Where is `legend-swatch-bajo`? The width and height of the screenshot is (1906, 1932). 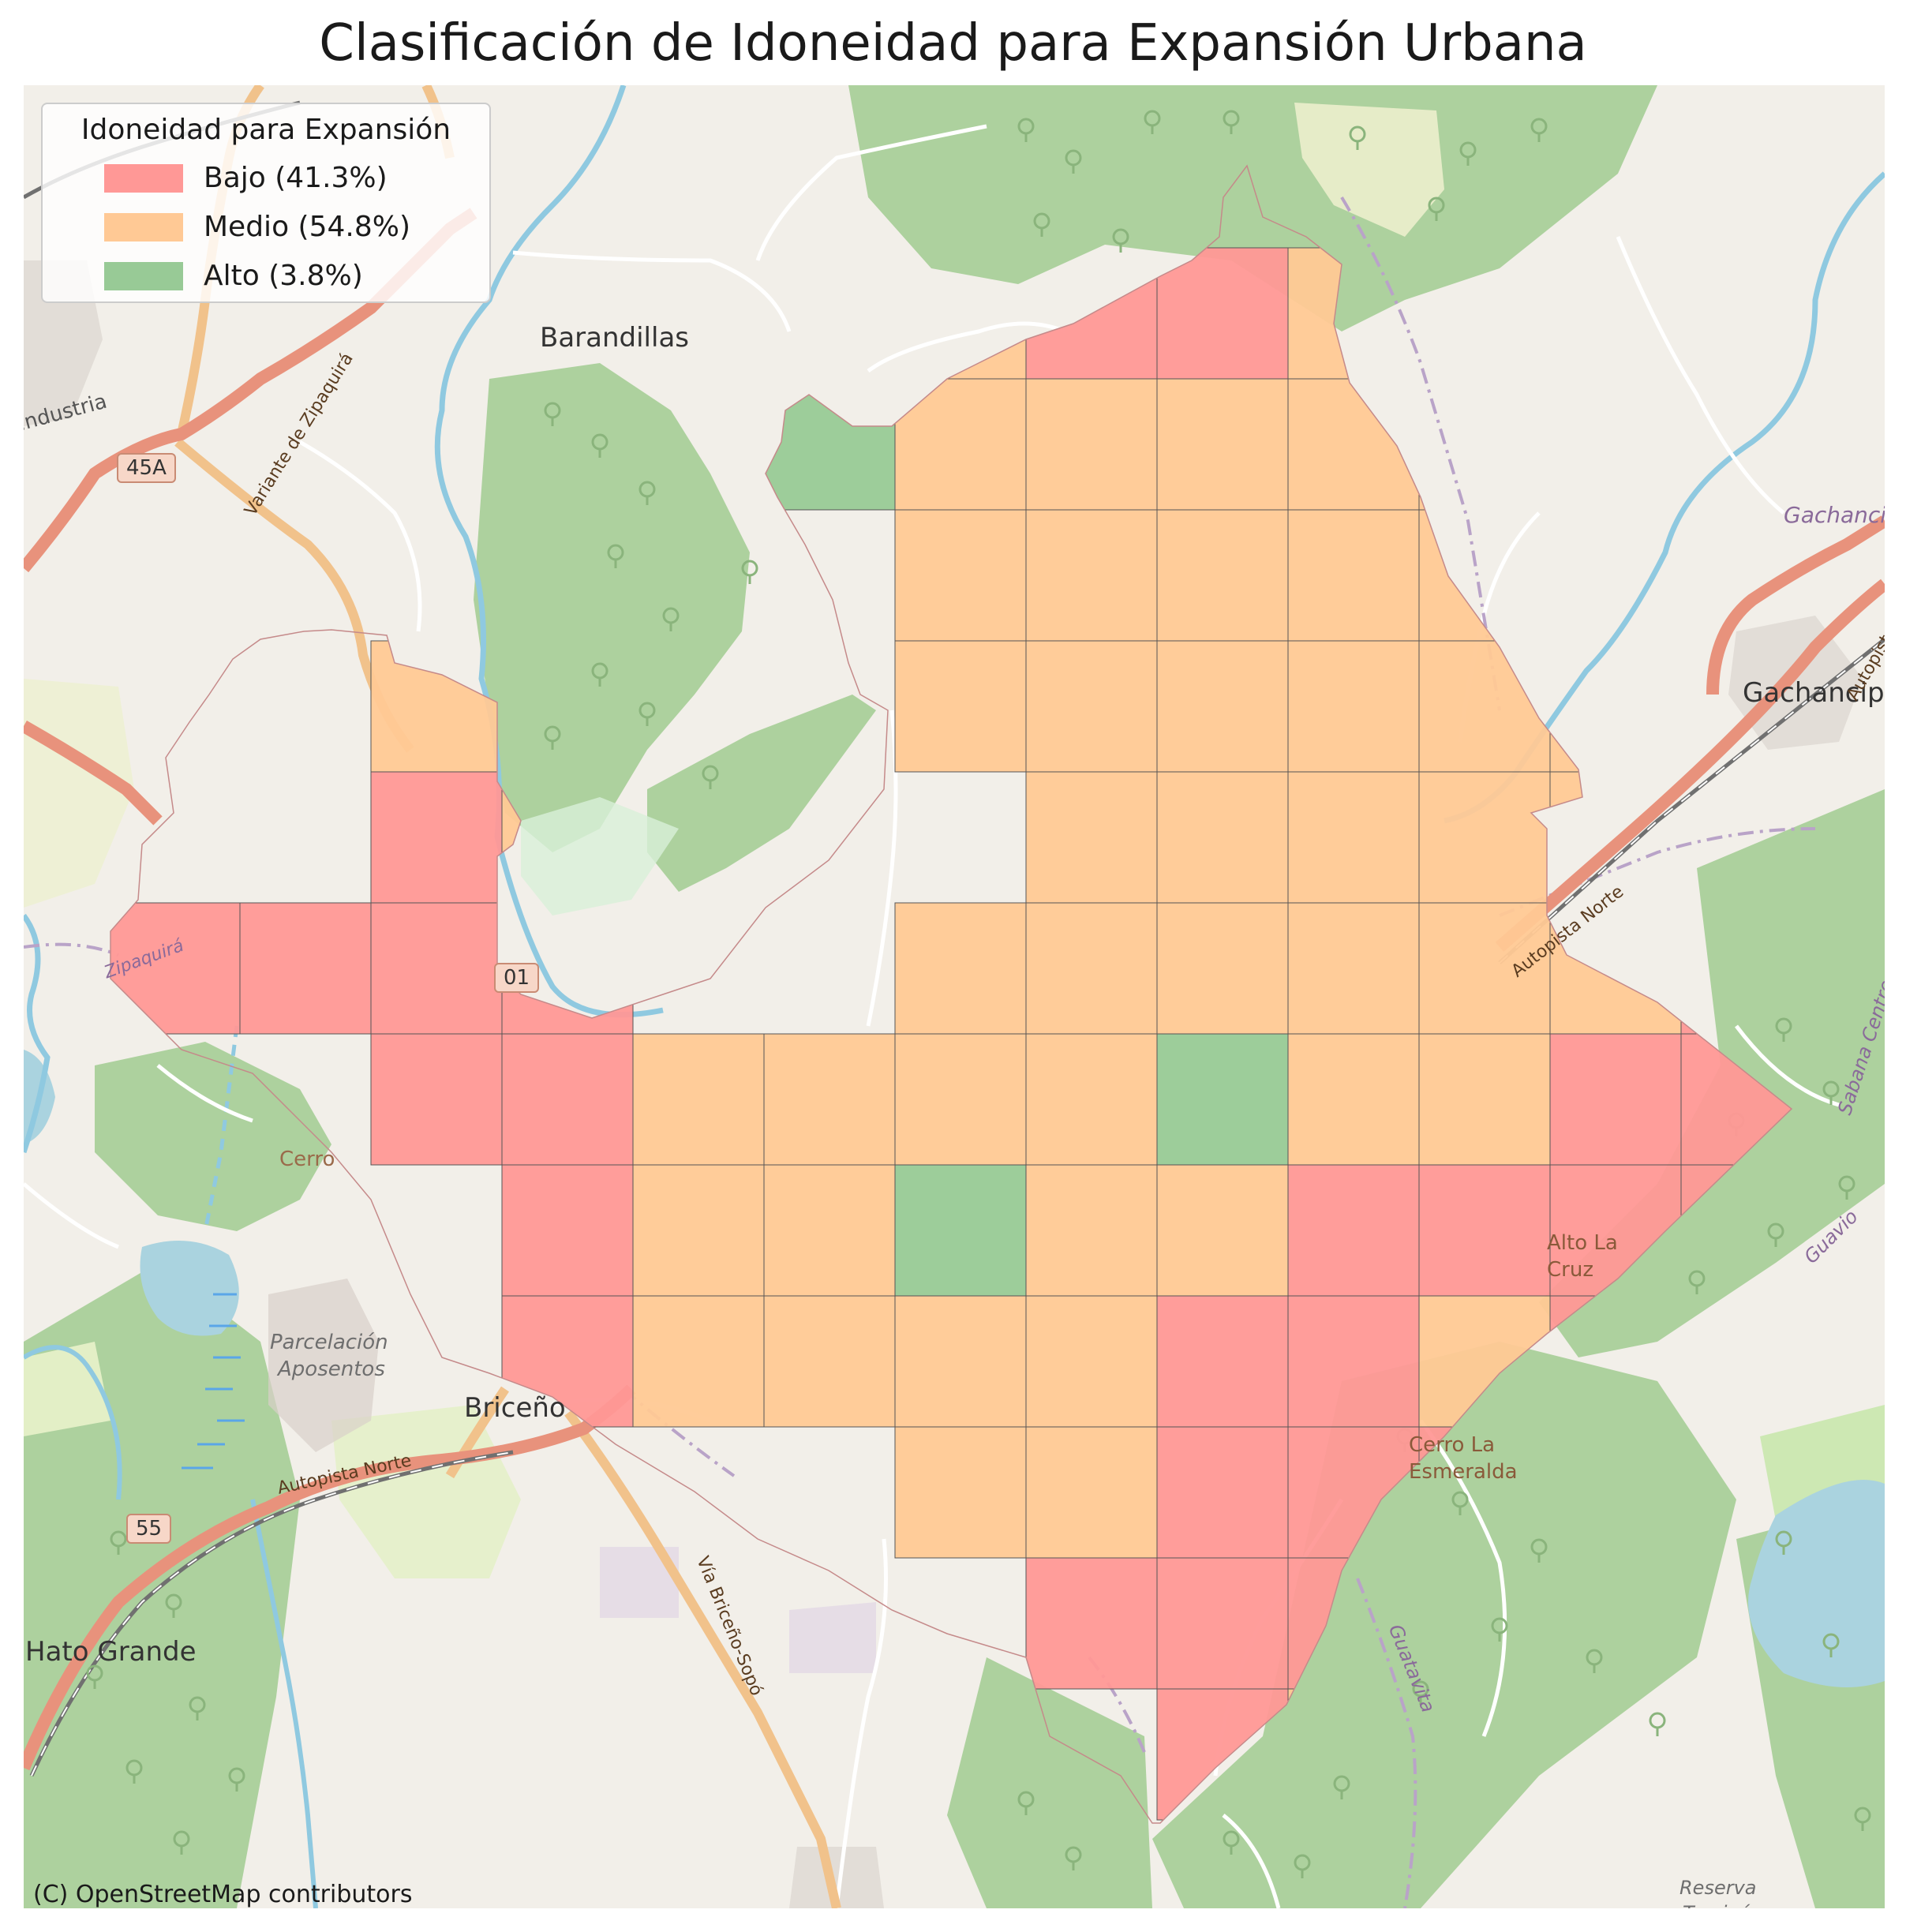
legend-swatch-bajo is located at coordinates (144, 178).